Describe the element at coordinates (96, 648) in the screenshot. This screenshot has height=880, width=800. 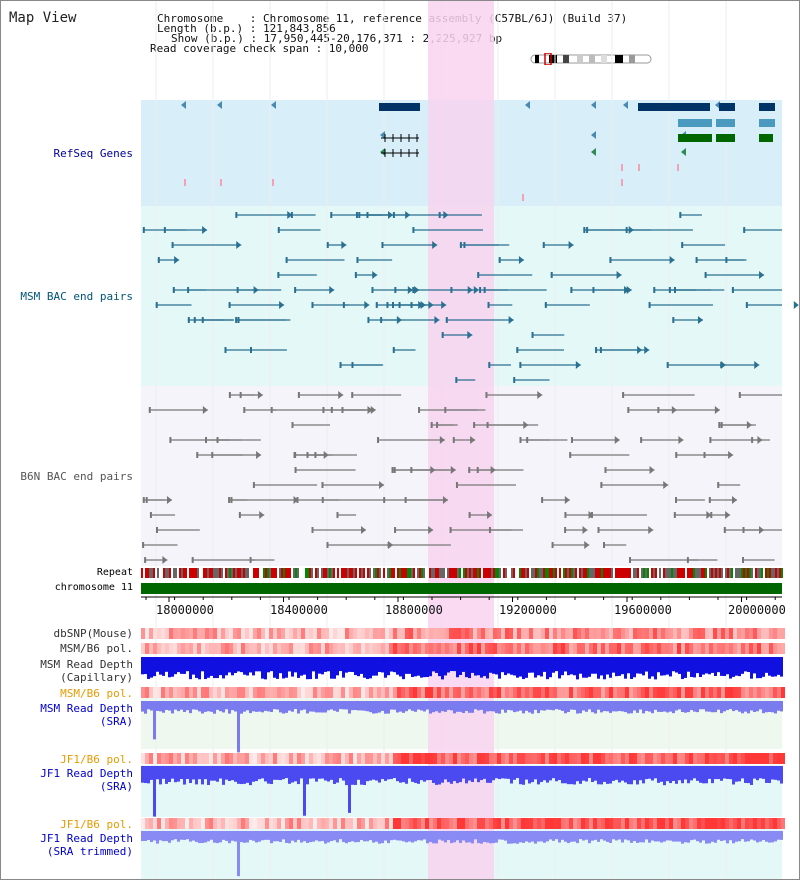
I see `msm-b6-pol-label-1: MSM/B6 pol.` at that location.